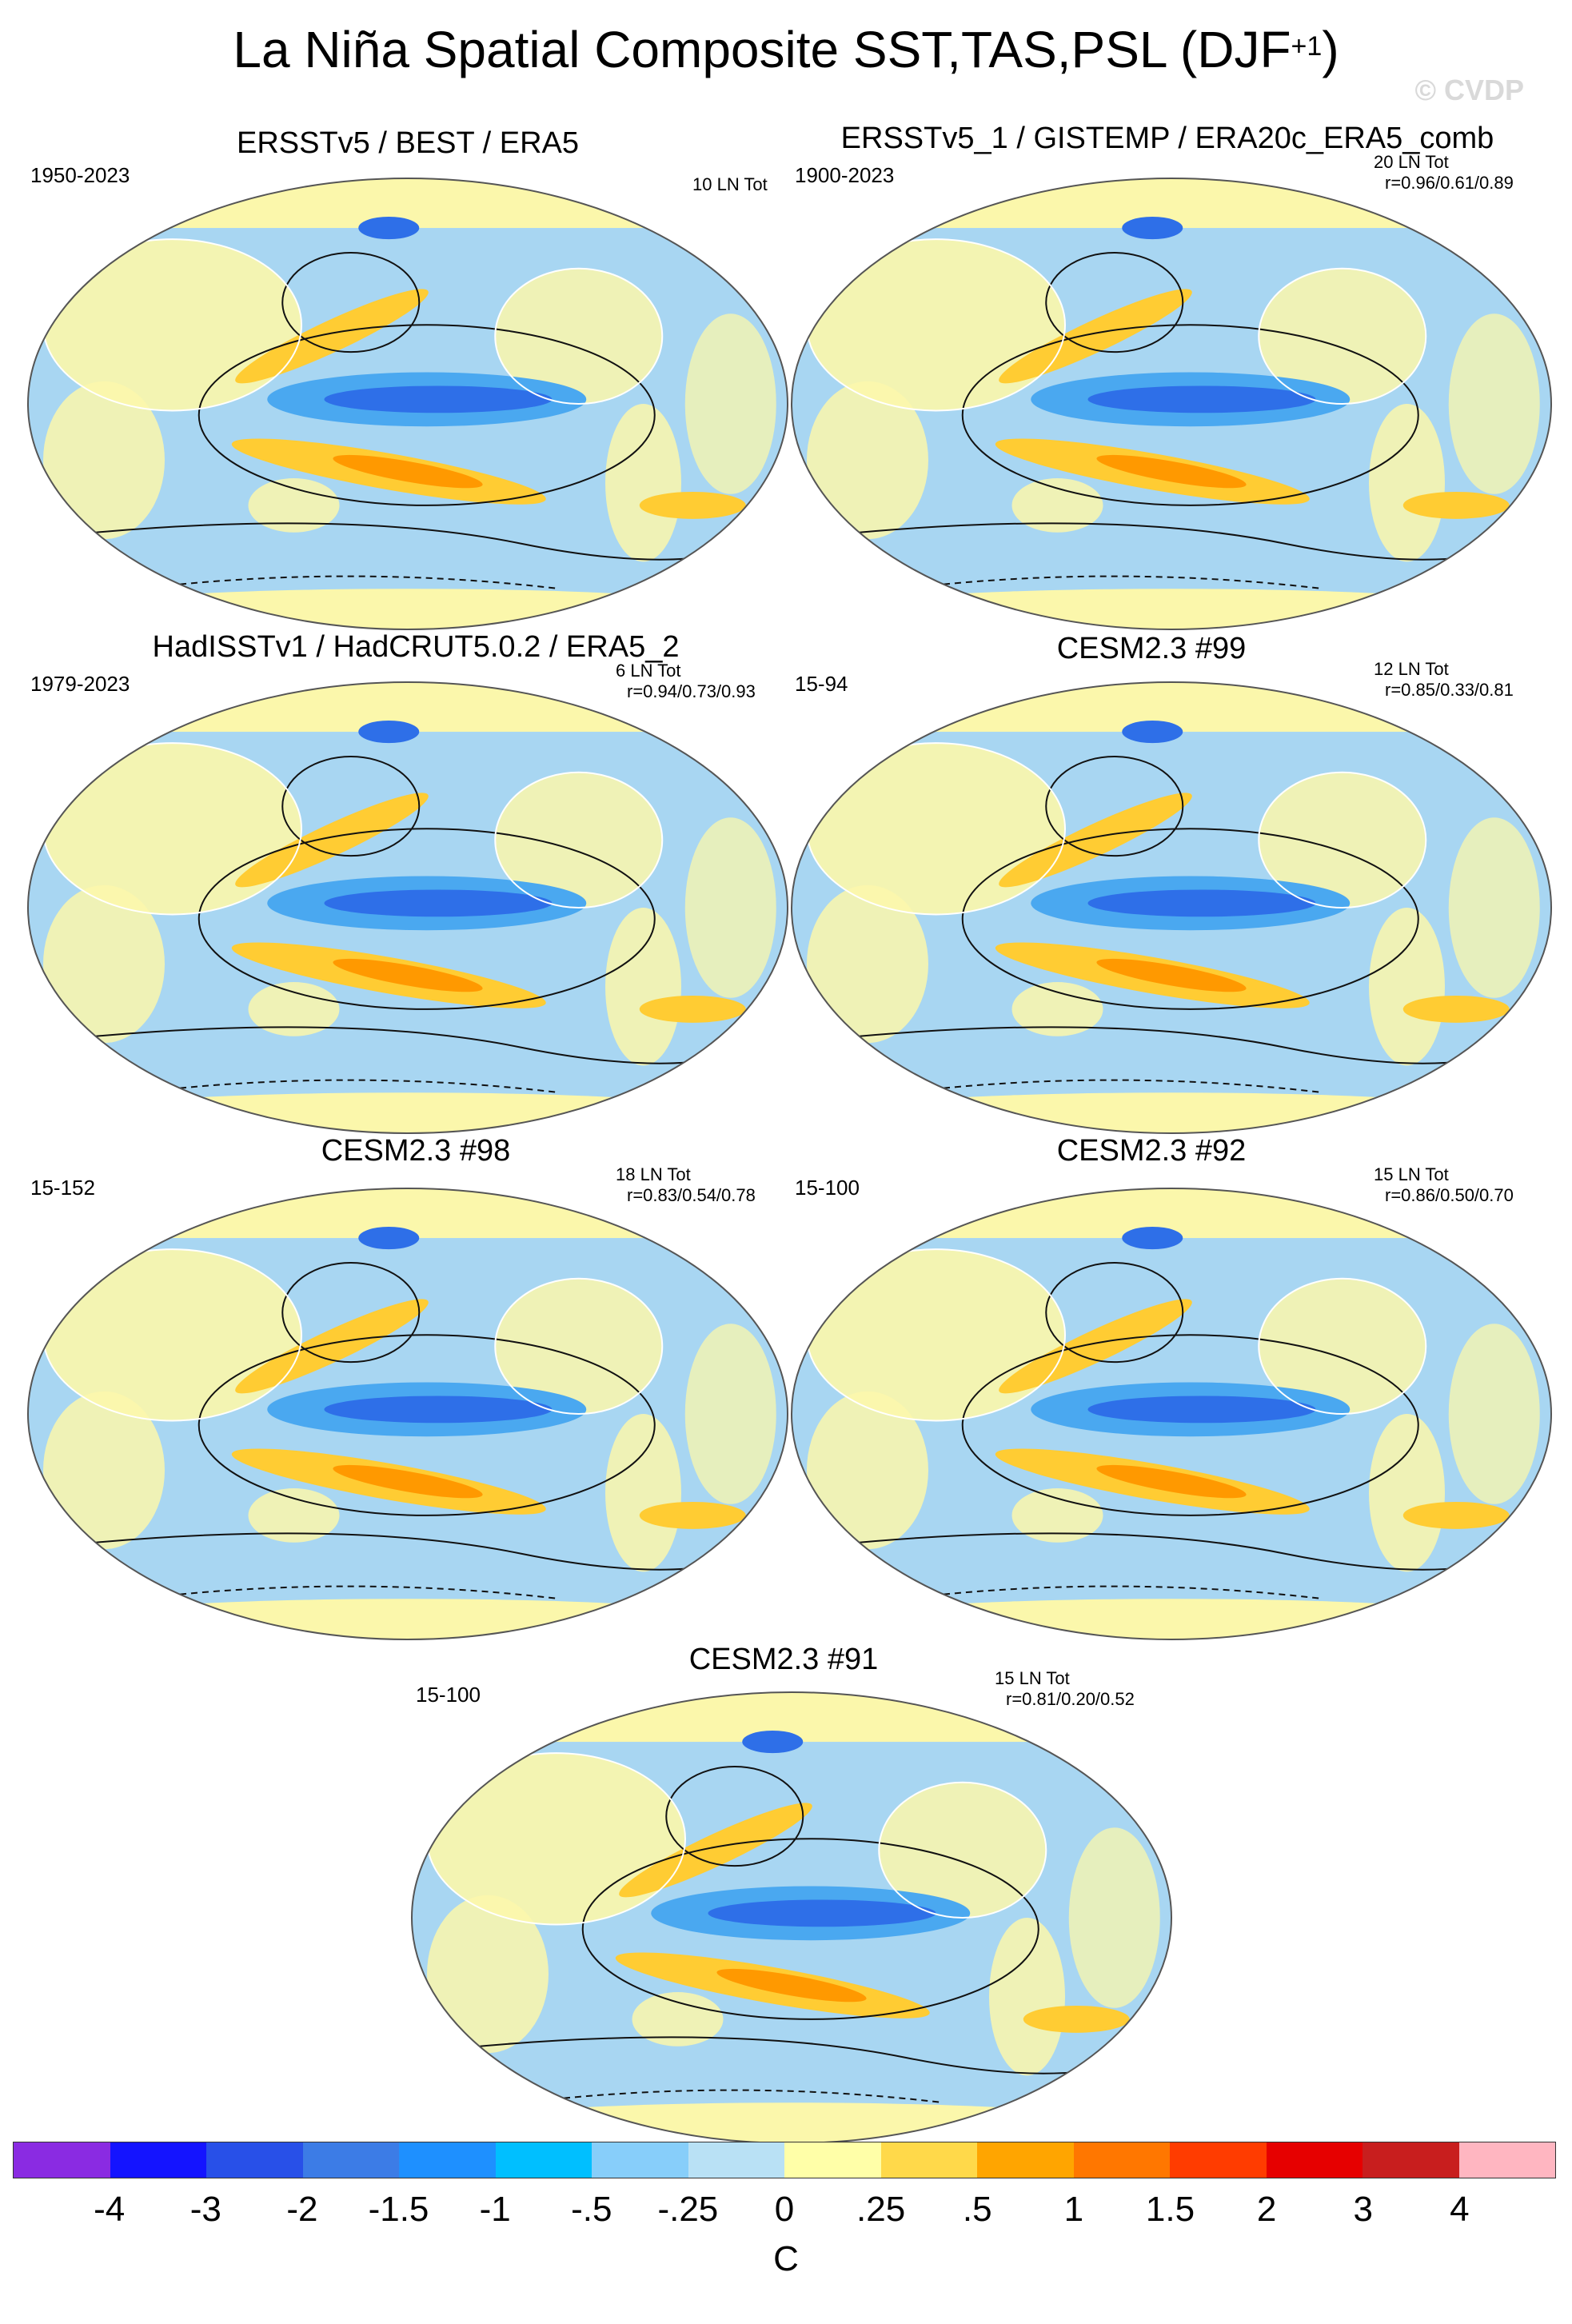  Describe the element at coordinates (786, 2258) in the screenshot. I see `colorbar-unit: C` at that location.